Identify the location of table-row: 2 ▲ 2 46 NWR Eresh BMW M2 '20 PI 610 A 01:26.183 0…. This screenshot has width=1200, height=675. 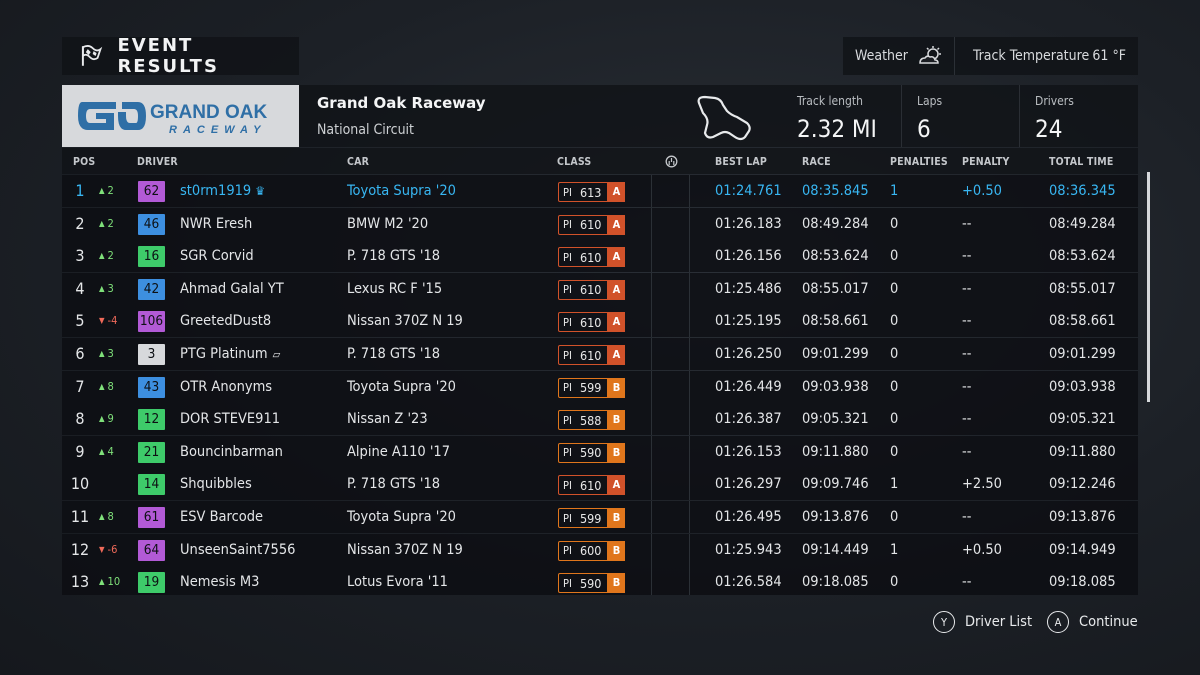
(600, 223).